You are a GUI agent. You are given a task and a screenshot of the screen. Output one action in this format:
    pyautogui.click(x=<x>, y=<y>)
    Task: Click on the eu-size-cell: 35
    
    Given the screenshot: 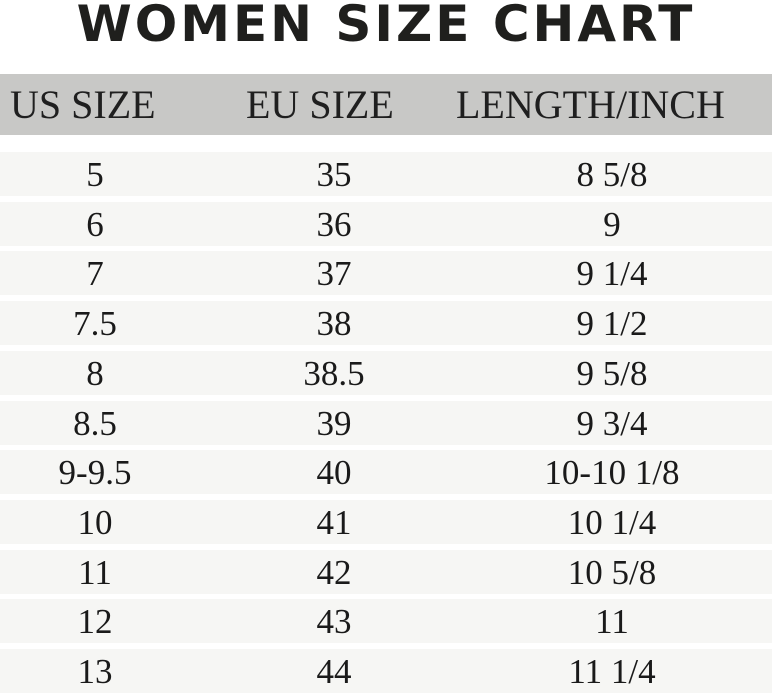 What is the action you would take?
    pyautogui.click(x=334, y=174)
    